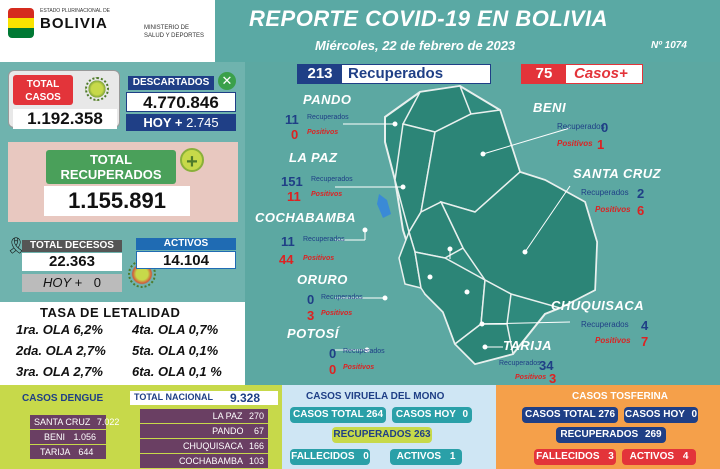 Image resolution: width=720 pixels, height=469 pixels. I want to click on country-label: BOLIVIA, so click(74, 23).